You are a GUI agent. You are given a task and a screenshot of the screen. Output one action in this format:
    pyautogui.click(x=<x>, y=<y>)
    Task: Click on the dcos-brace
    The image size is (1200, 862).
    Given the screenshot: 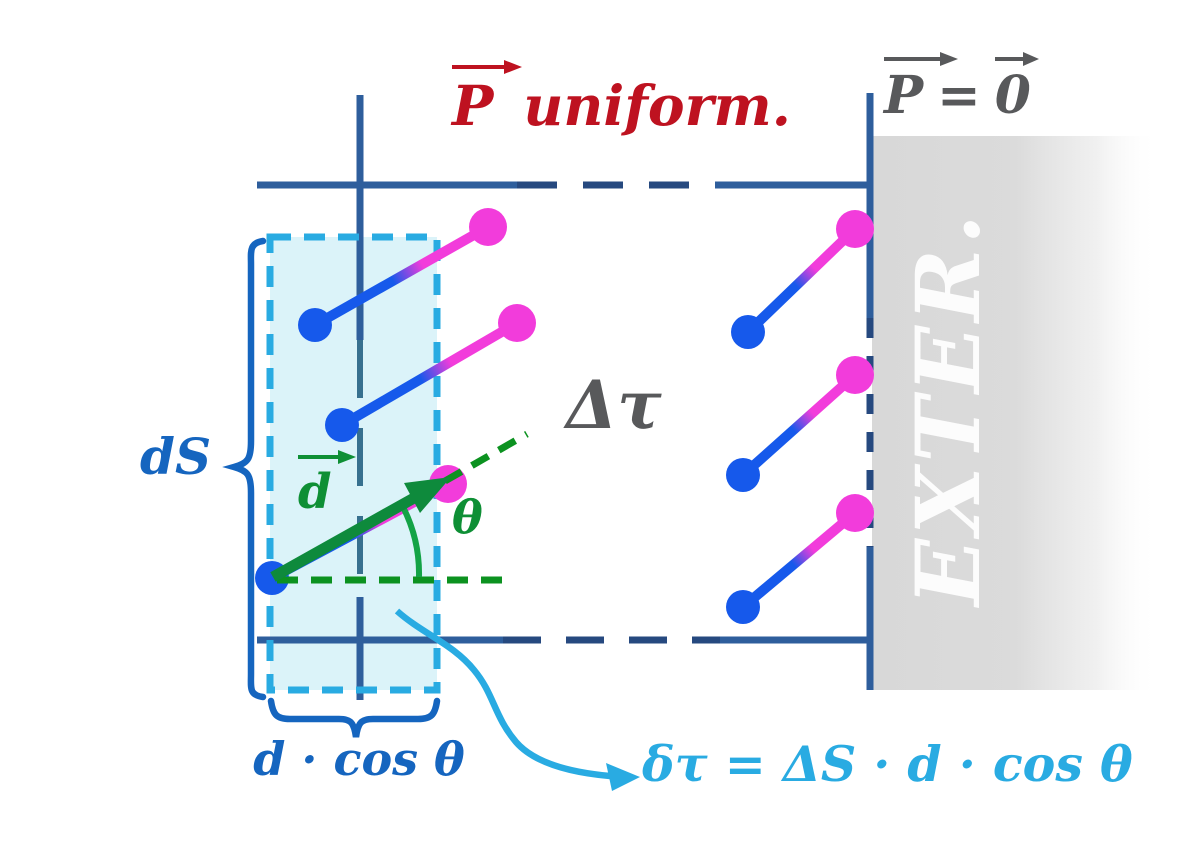 What is the action you would take?
    pyautogui.click(x=354, y=717)
    